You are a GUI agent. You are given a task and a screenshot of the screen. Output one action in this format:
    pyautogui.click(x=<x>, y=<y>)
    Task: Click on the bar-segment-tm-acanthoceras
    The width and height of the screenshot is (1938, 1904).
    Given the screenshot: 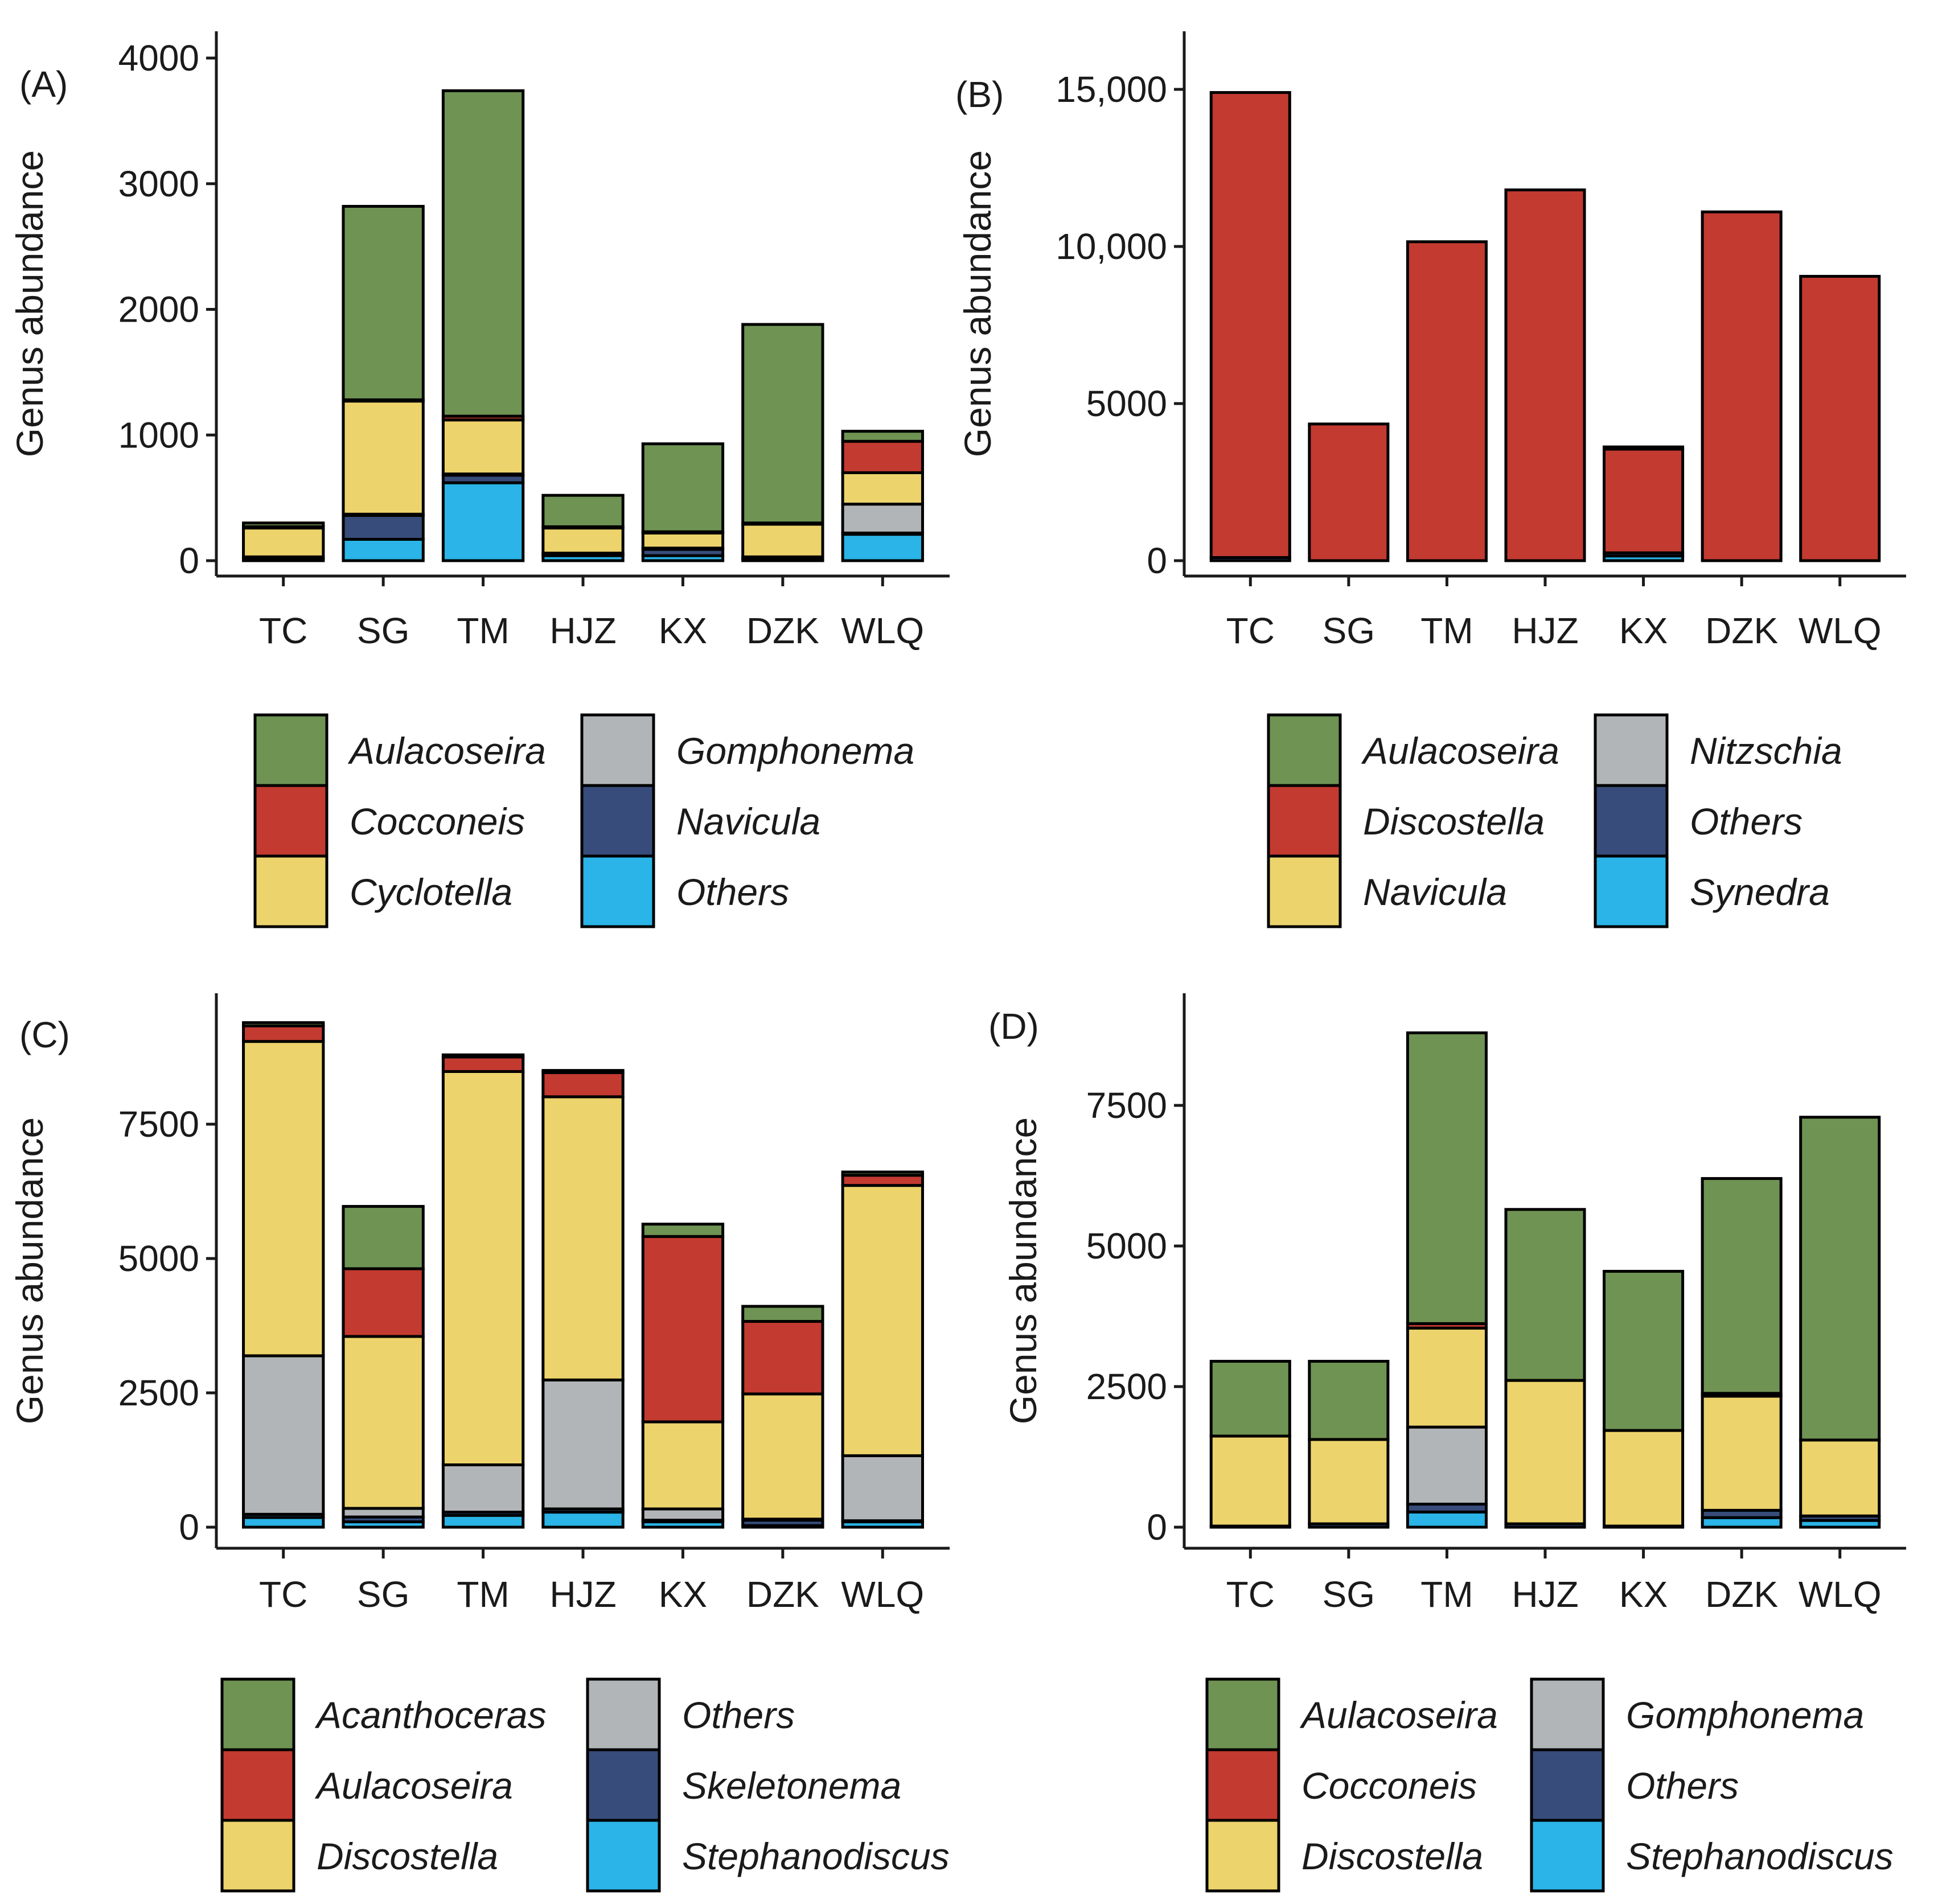 What is the action you would take?
    pyautogui.click(x=483, y=1056)
    